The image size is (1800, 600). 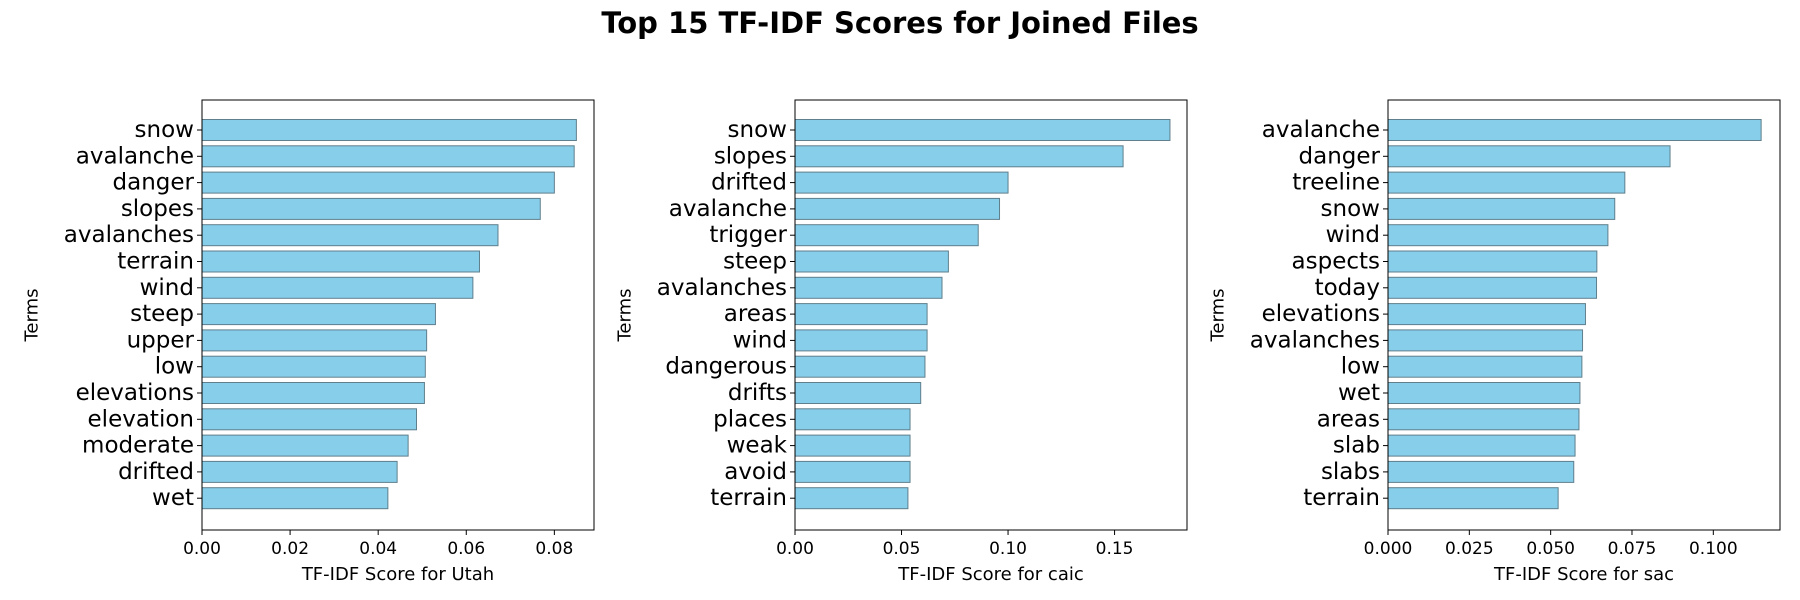 I want to click on category-label: dangerous, so click(x=726, y=367).